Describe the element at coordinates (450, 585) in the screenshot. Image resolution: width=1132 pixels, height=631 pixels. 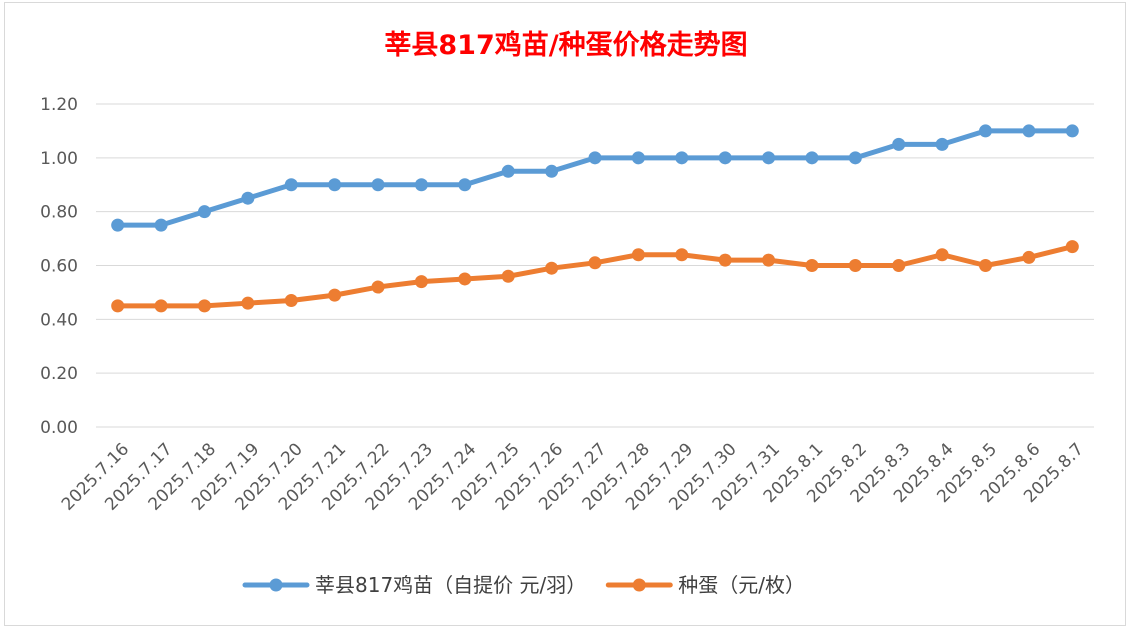
I see `legend-label: 莘县817鸡苗（自提价 元/羽）` at that location.